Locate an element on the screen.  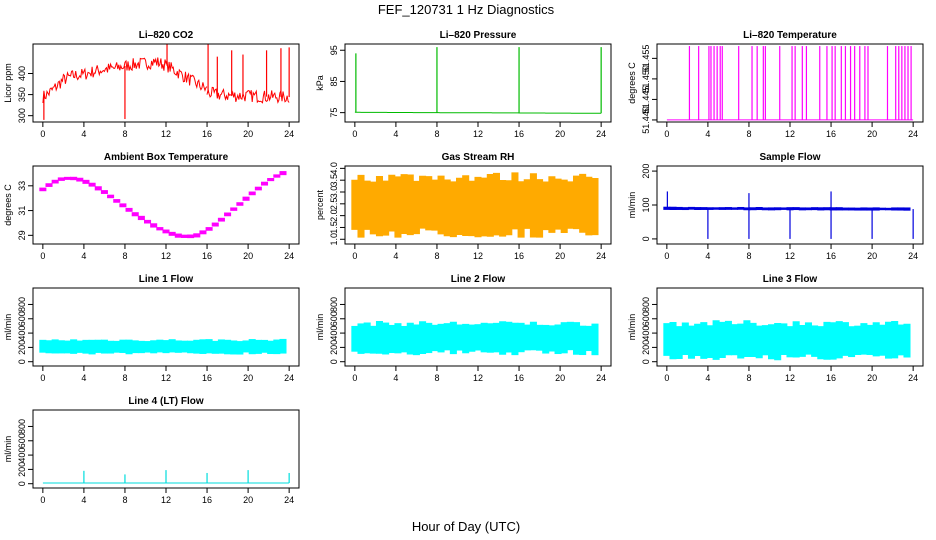
y-tick-label: 350 is located at coordinates (22, 94).